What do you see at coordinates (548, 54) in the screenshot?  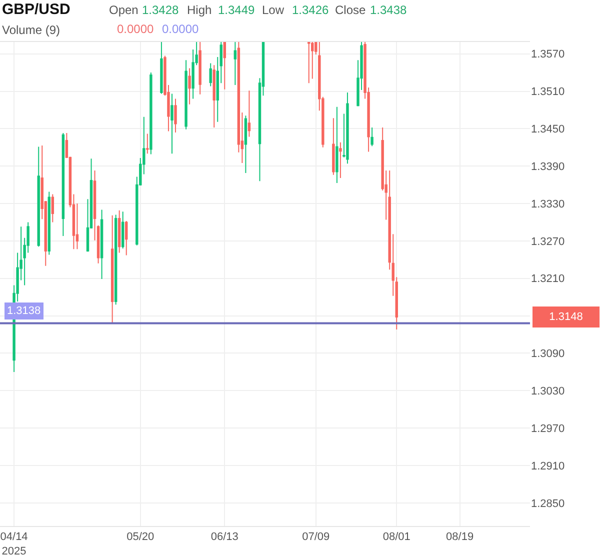 I see `y-tick-label: 1.3570` at bounding box center [548, 54].